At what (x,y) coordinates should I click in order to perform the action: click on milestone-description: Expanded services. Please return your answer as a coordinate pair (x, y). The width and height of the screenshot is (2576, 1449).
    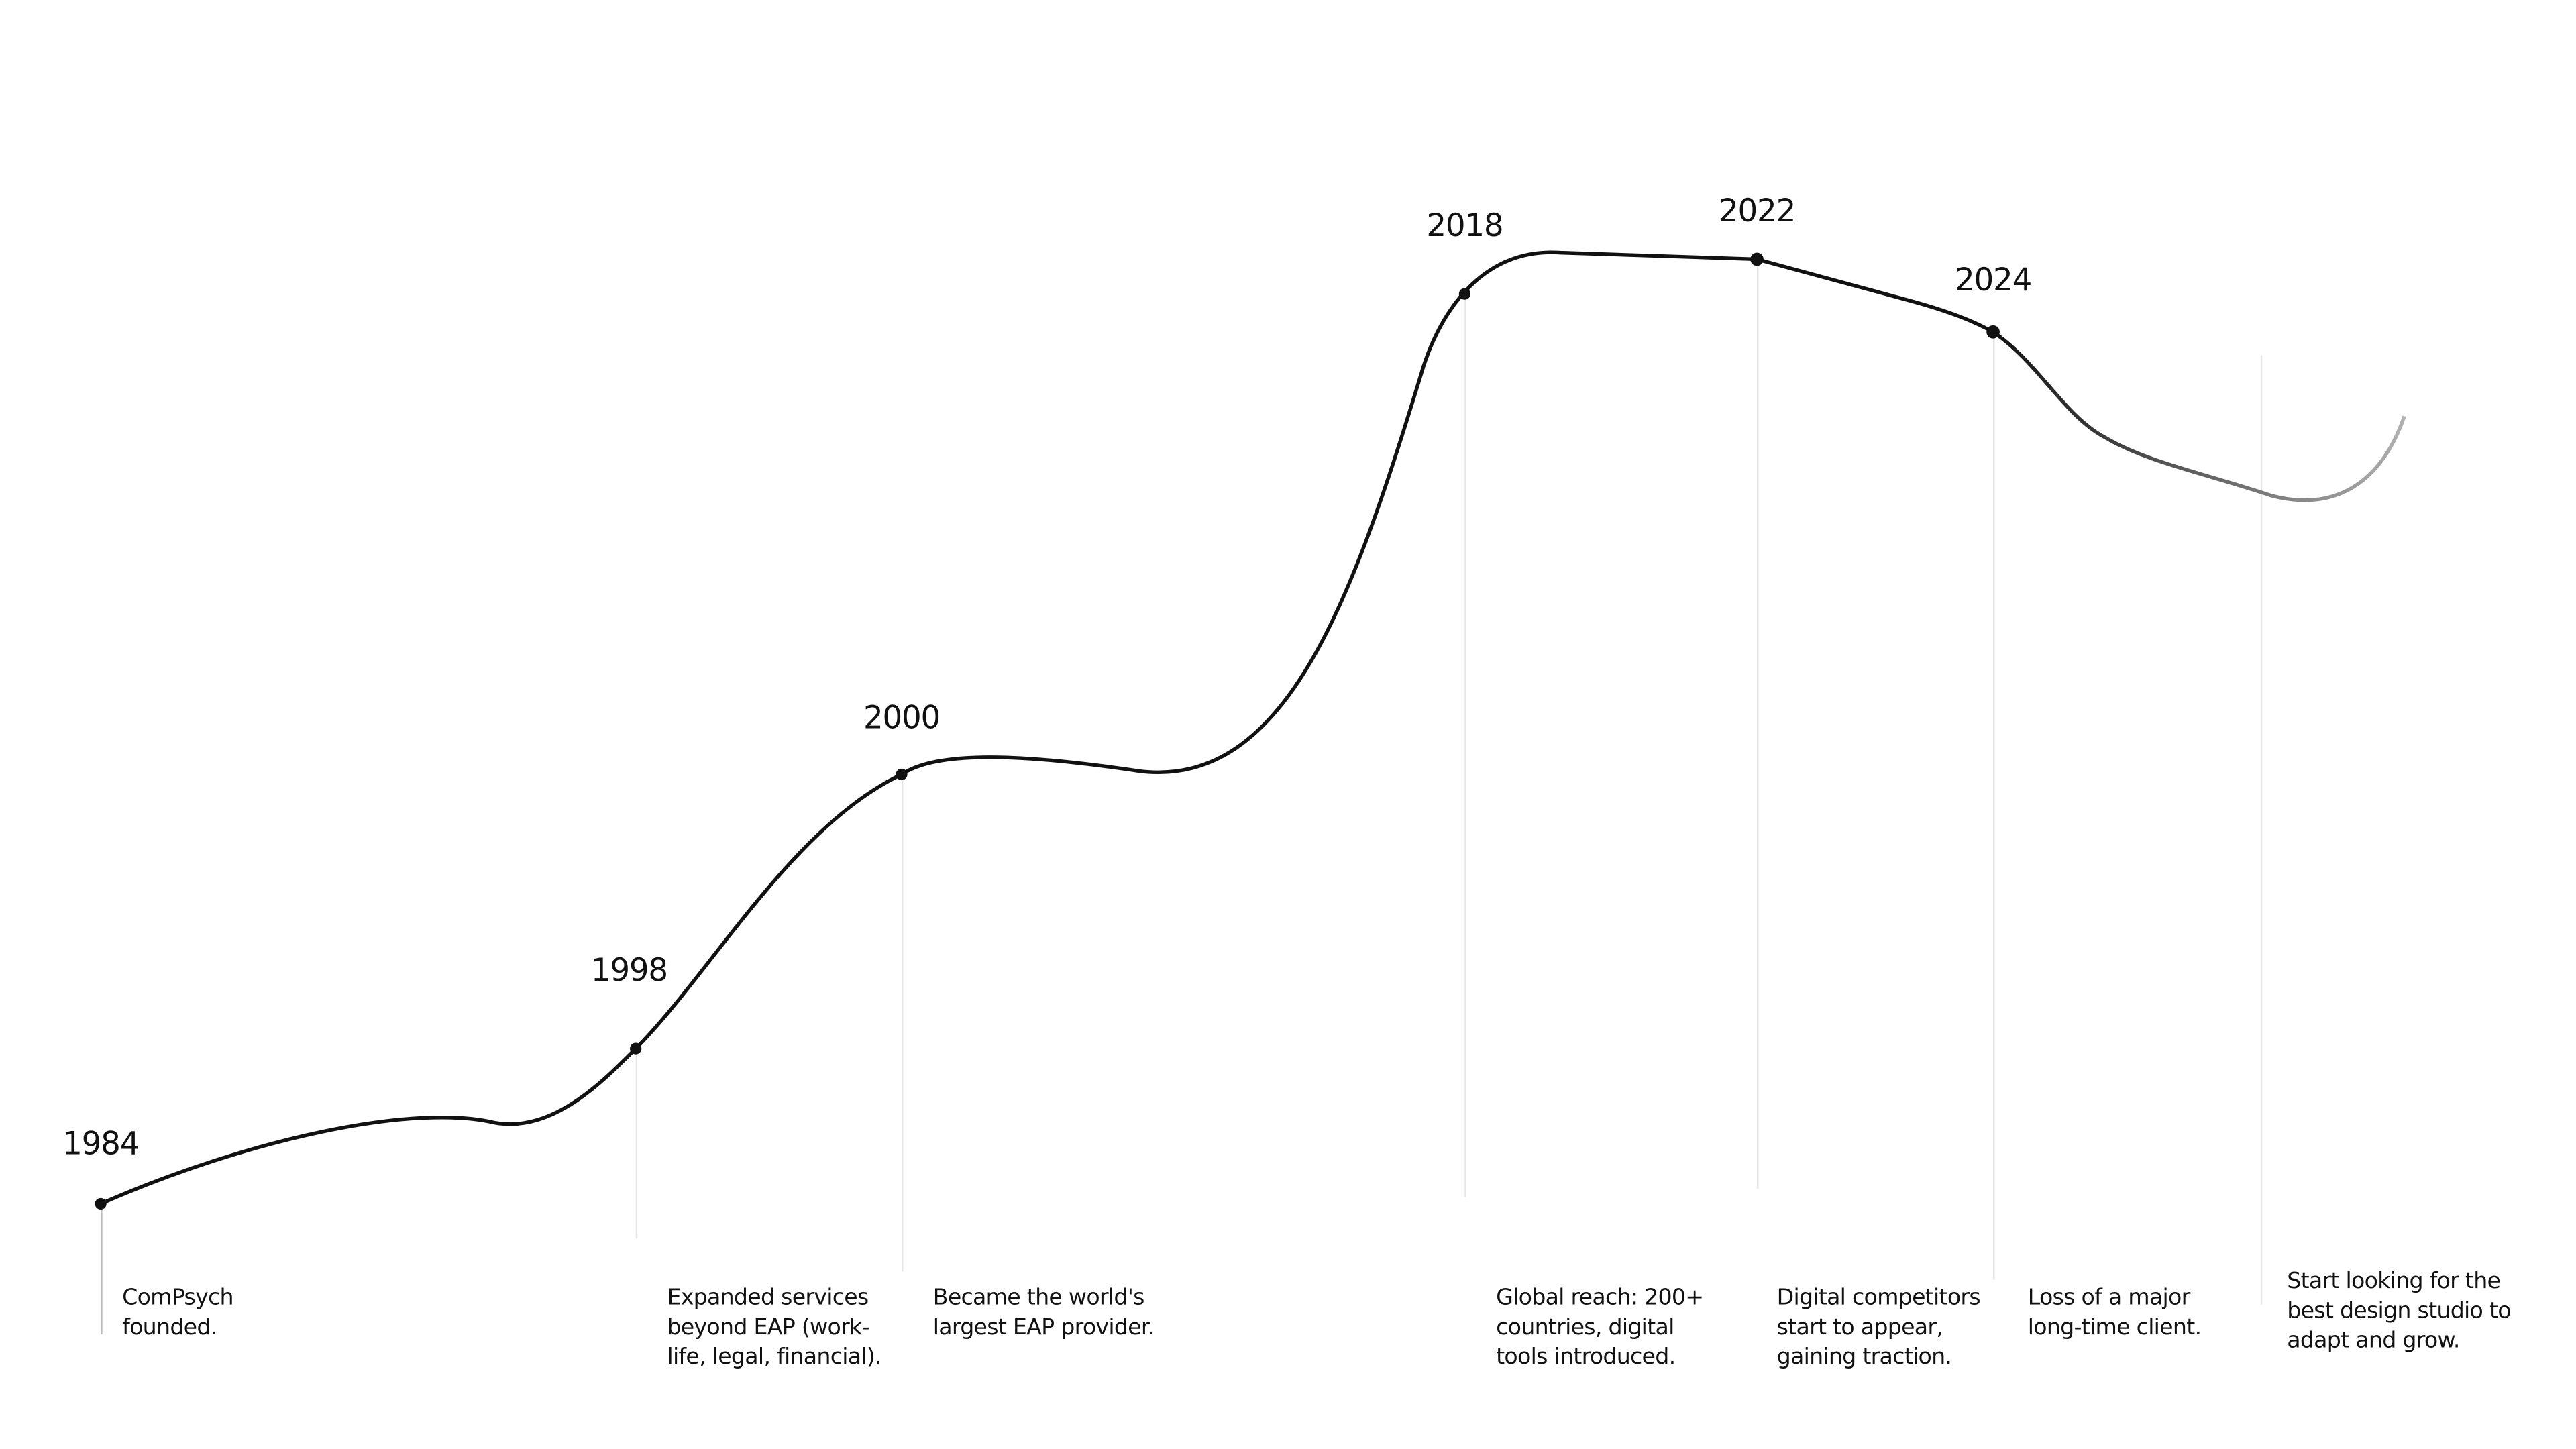
    Looking at the image, I should click on (767, 1297).